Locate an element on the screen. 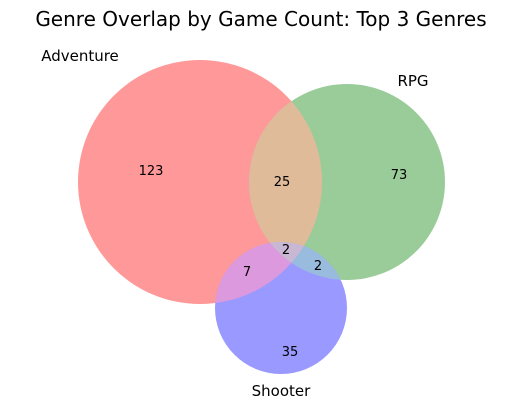 This screenshot has width=522, height=413. adventure-rpg-overlap is located at coordinates (285, 182).